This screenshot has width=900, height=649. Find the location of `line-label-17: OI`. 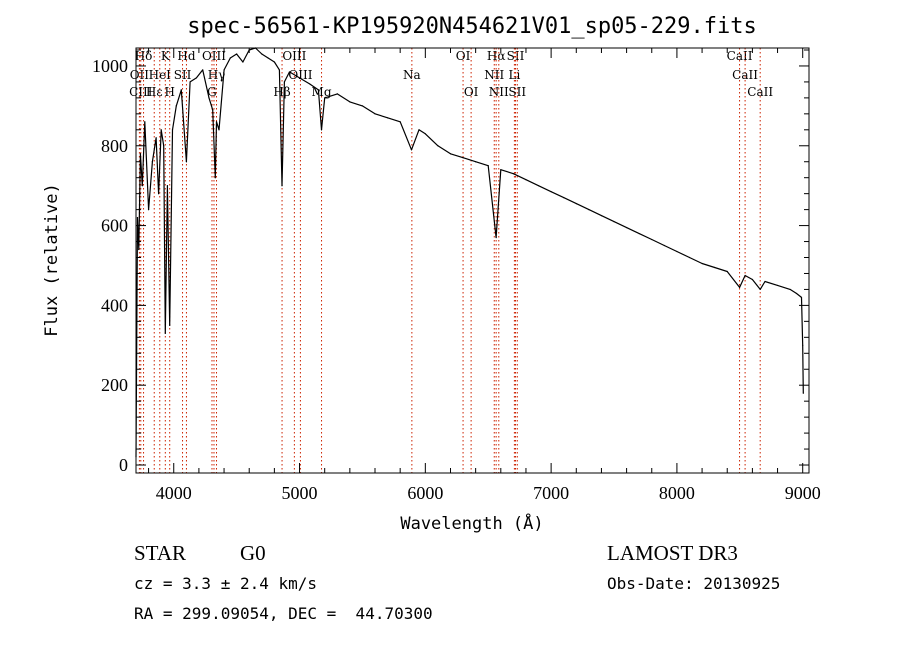

line-label-17: OI is located at coordinates (463, 56).